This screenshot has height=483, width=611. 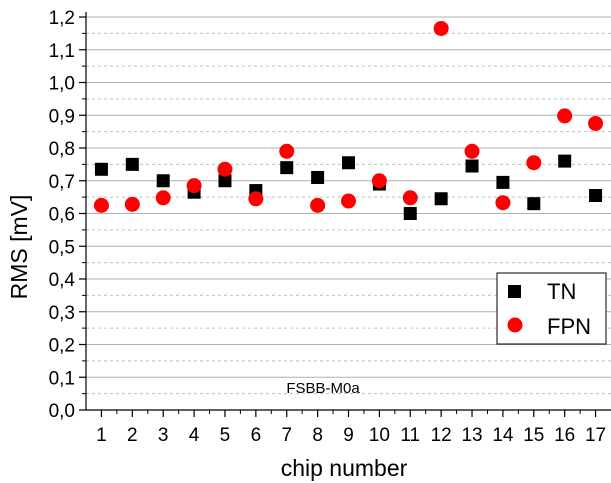 What do you see at coordinates (551, 308) in the screenshot?
I see `legend: TN FPN` at bounding box center [551, 308].